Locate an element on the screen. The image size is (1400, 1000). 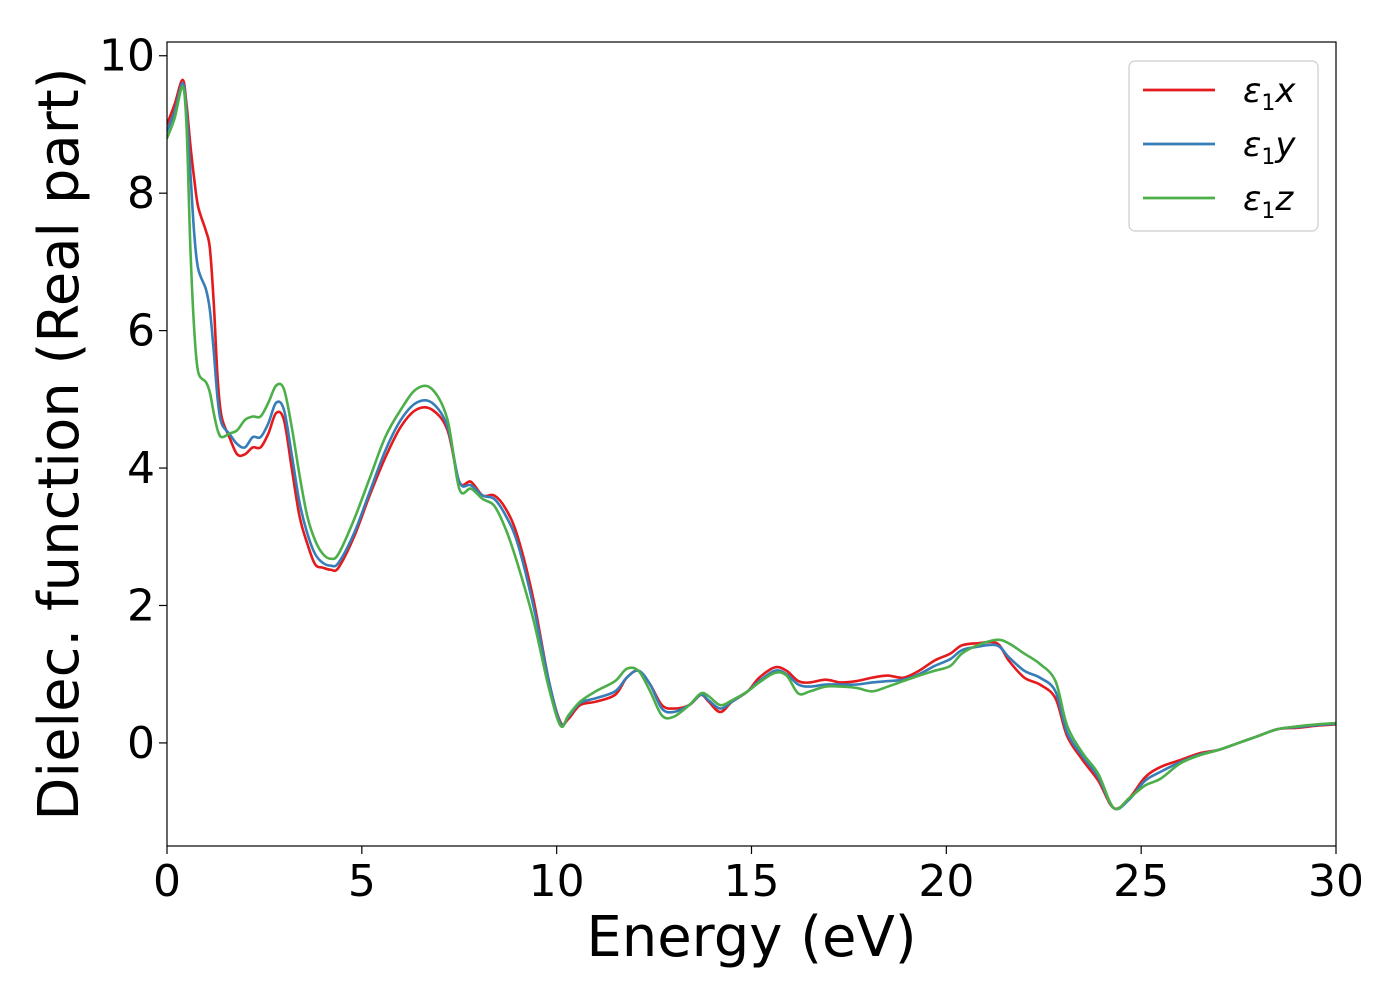
y-tick-label: 8 is located at coordinates (141, 193).